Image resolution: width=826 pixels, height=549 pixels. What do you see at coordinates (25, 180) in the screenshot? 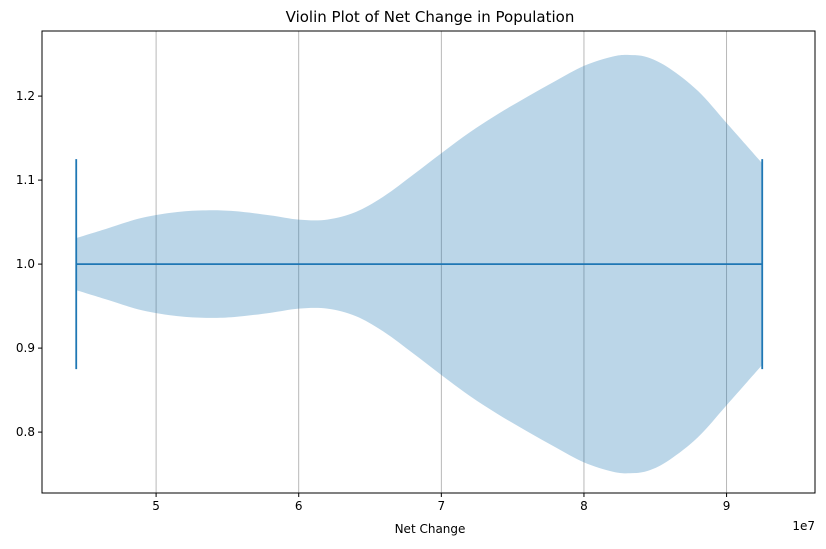
I see `y-tick-label: 1.1` at bounding box center [25, 180].